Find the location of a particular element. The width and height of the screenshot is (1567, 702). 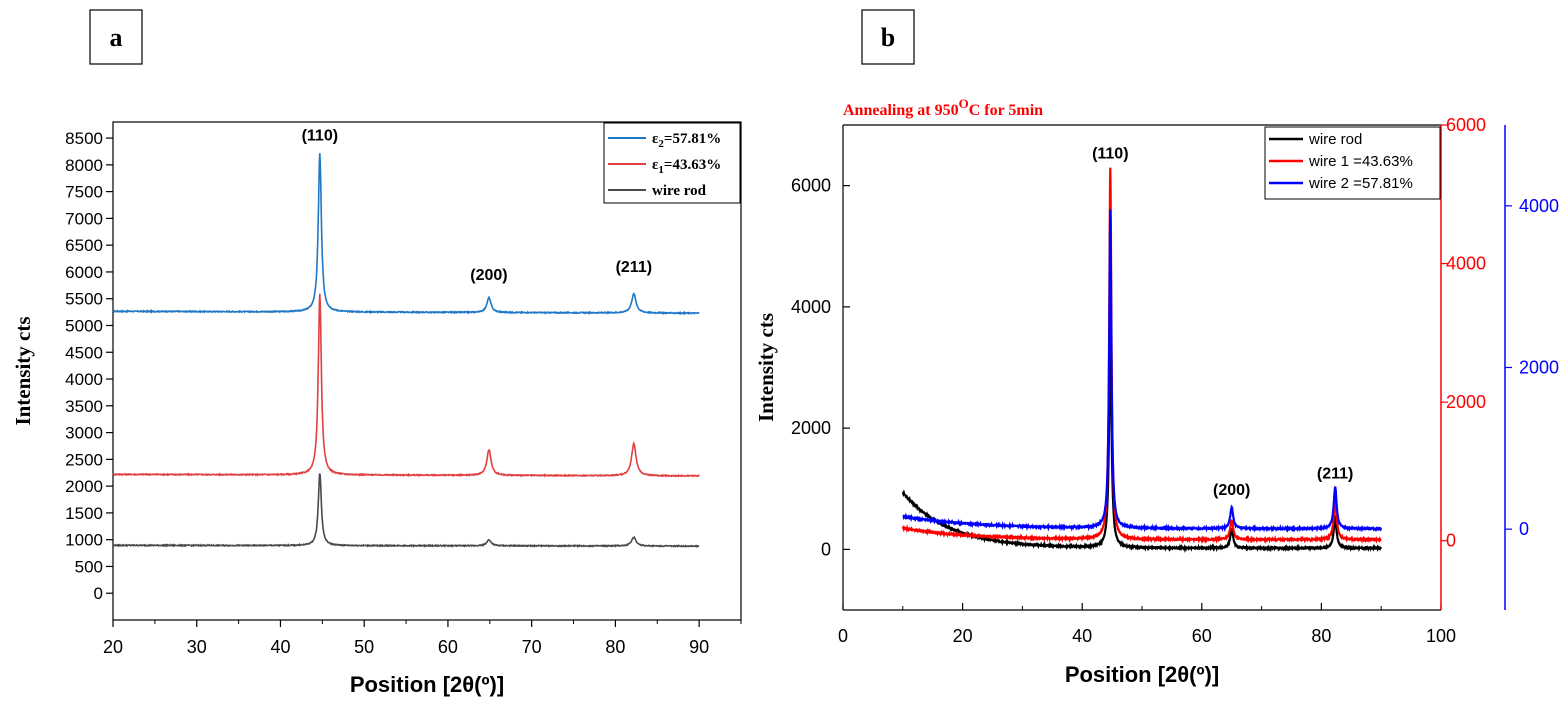

y2-tick-label-b: 0 is located at coordinates (1451, 541).